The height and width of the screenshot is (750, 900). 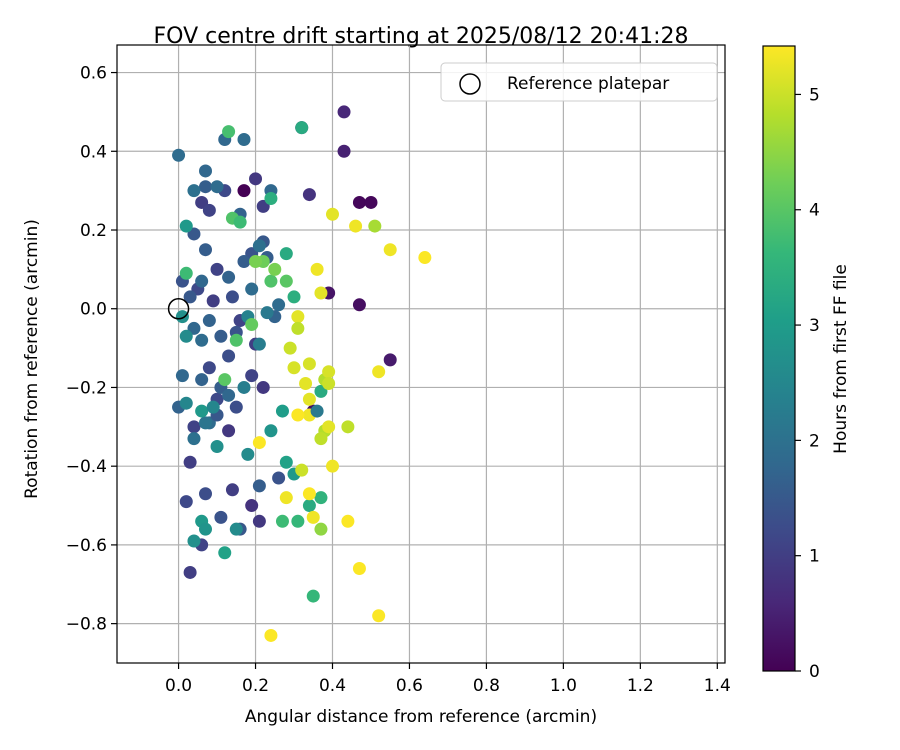 I want to click on y-tick-label: −0.2, so click(x=86, y=388).